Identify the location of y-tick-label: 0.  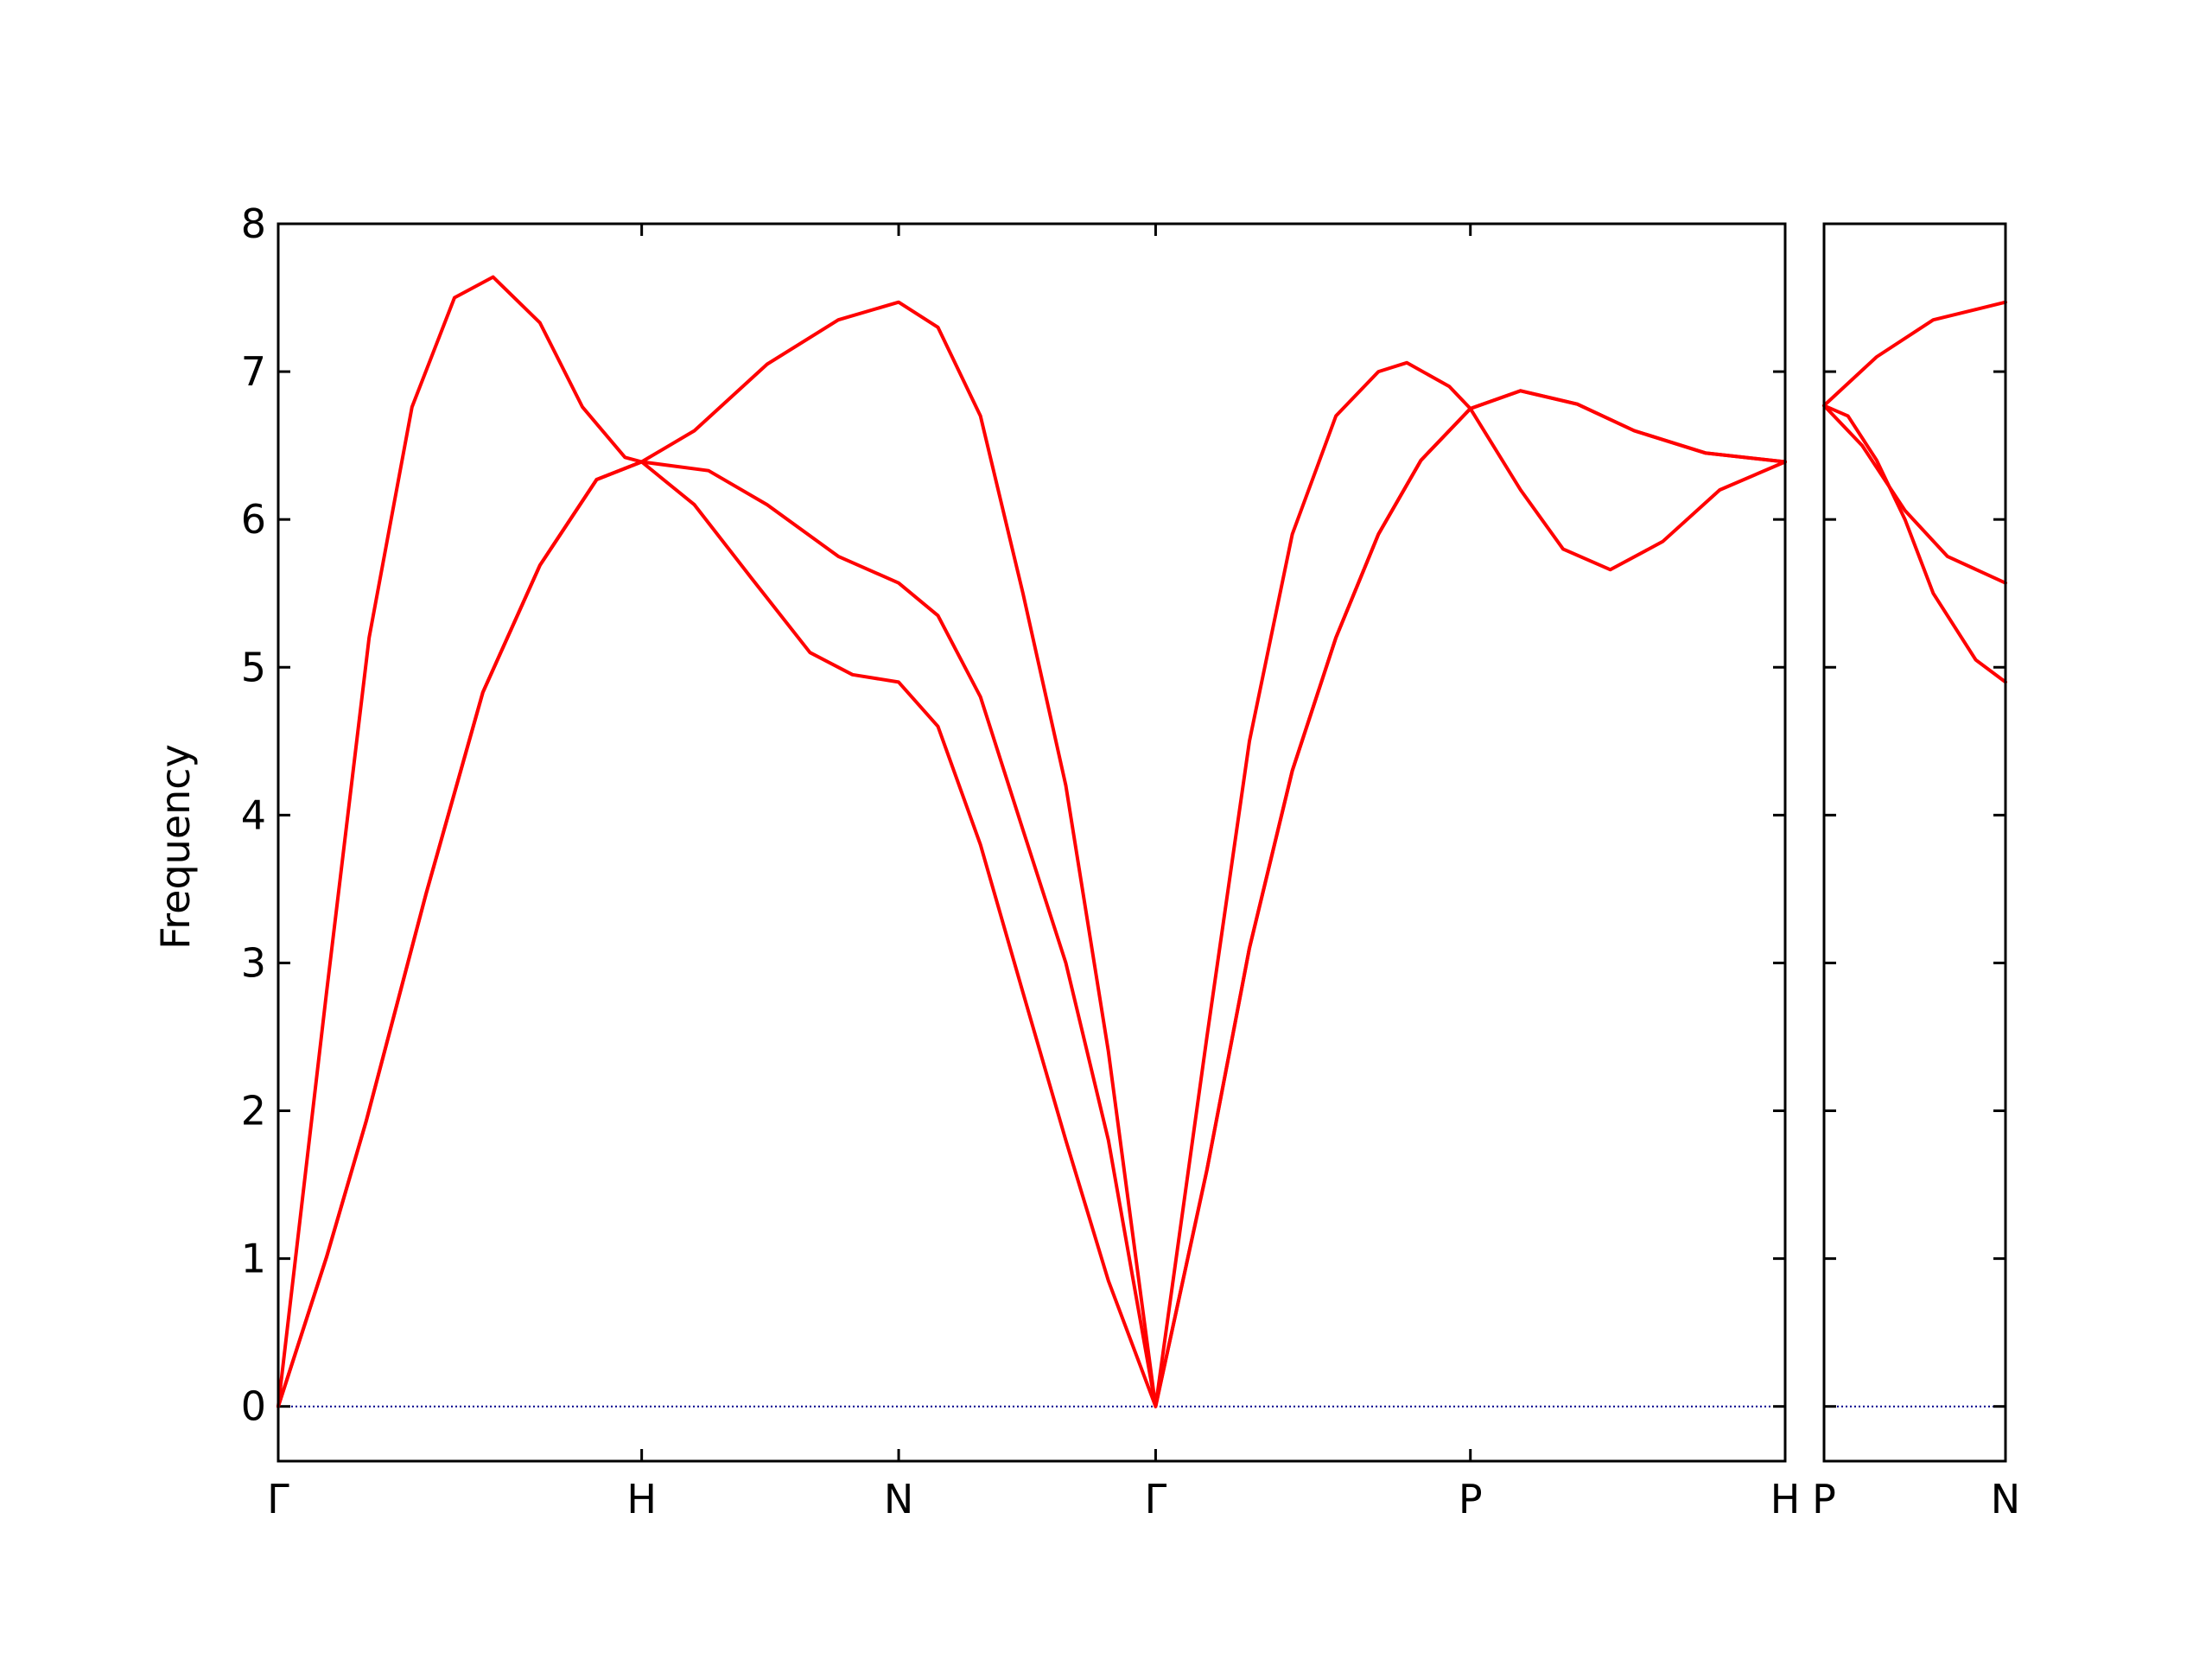
(253, 1406).